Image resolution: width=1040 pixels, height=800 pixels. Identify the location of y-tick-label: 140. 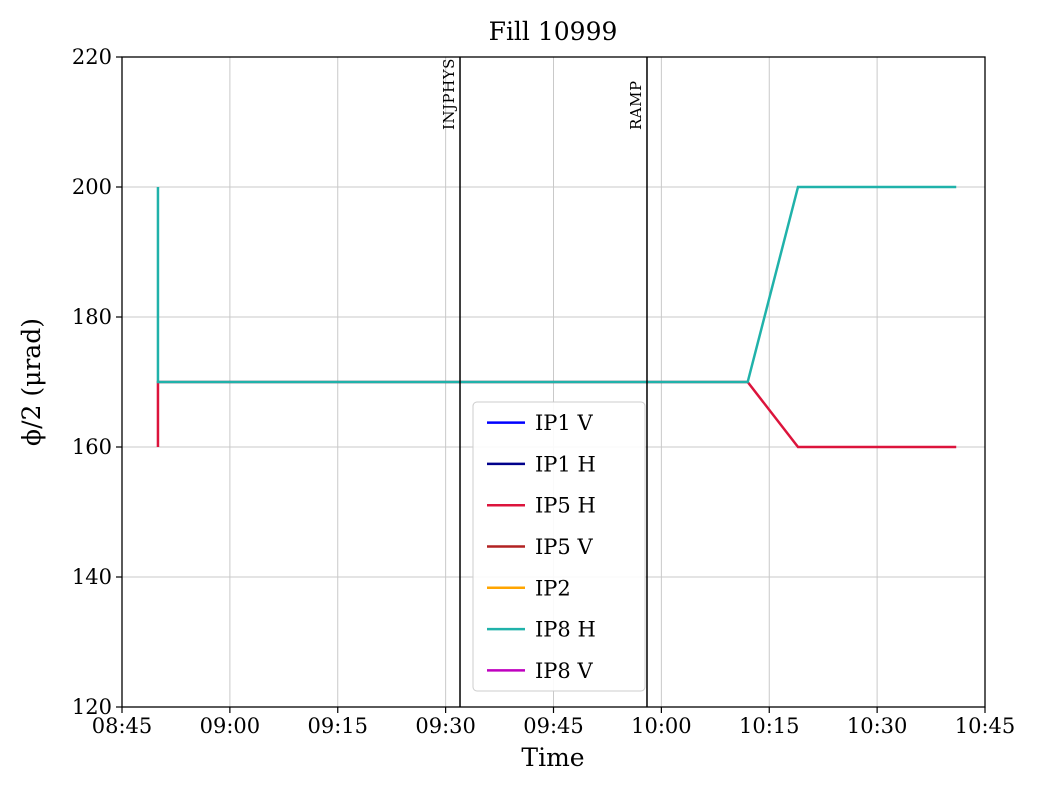
(92, 577).